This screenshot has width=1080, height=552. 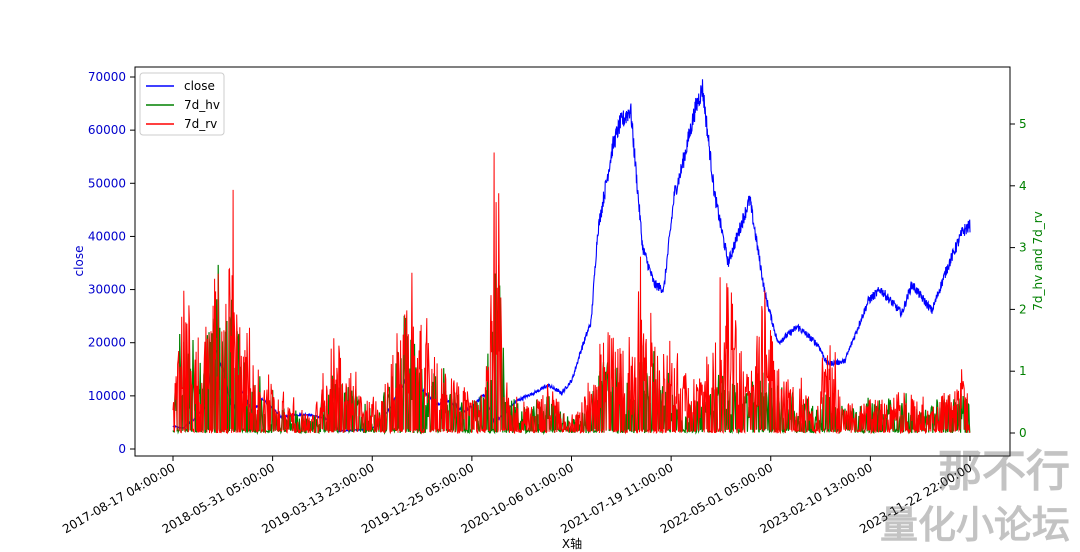 What do you see at coordinates (107, 183) in the screenshot?
I see `left-tick-label: 50000` at bounding box center [107, 183].